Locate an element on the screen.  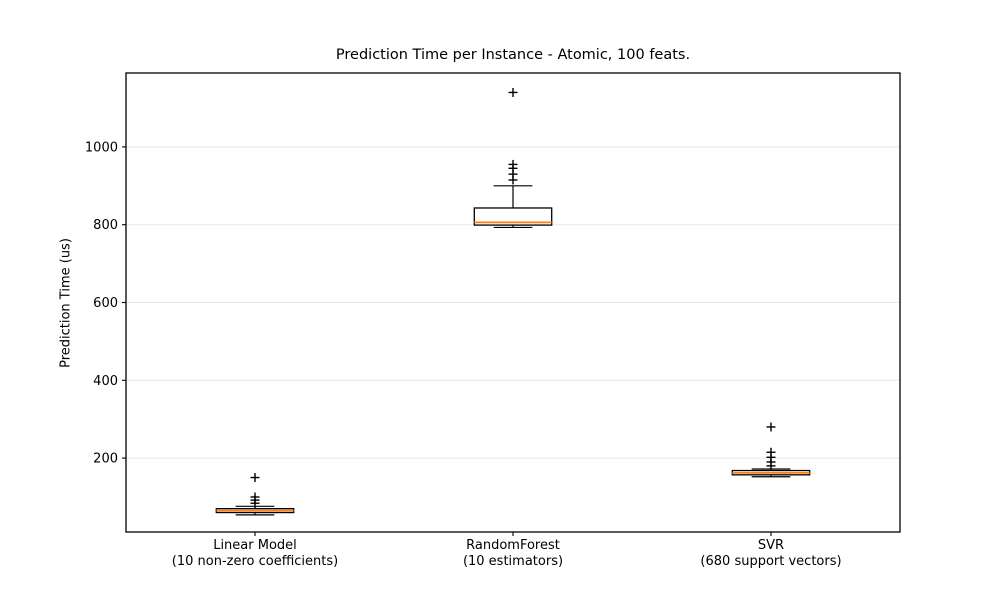
iqr-box is located at coordinates (513, 216).